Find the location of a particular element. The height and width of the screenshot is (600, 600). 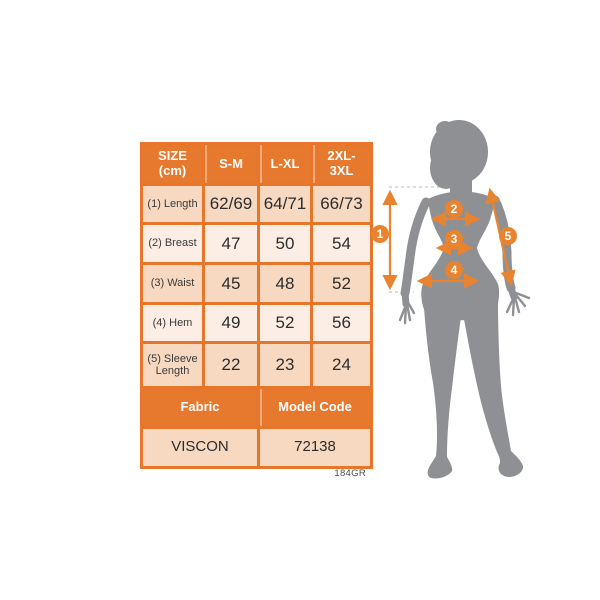

row-label: (3) Waist is located at coordinates (172, 283).